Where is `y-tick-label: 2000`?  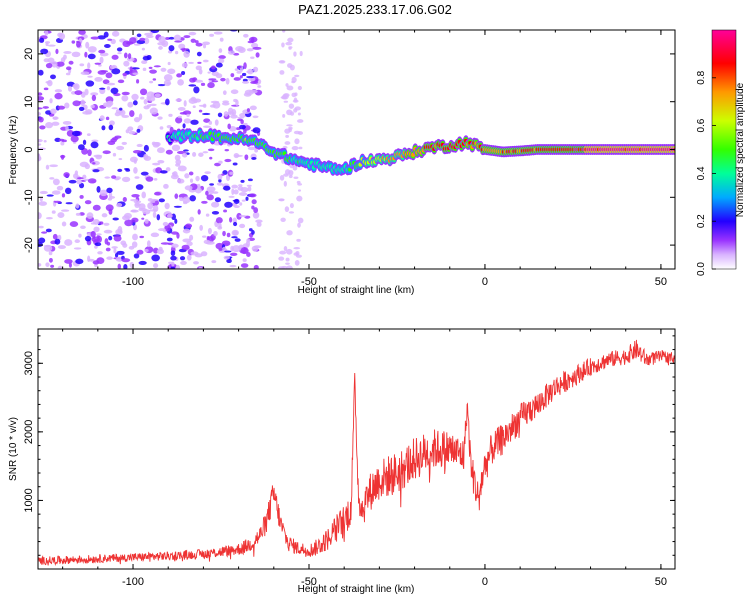
y-tick-label: 2000 is located at coordinates (29, 432).